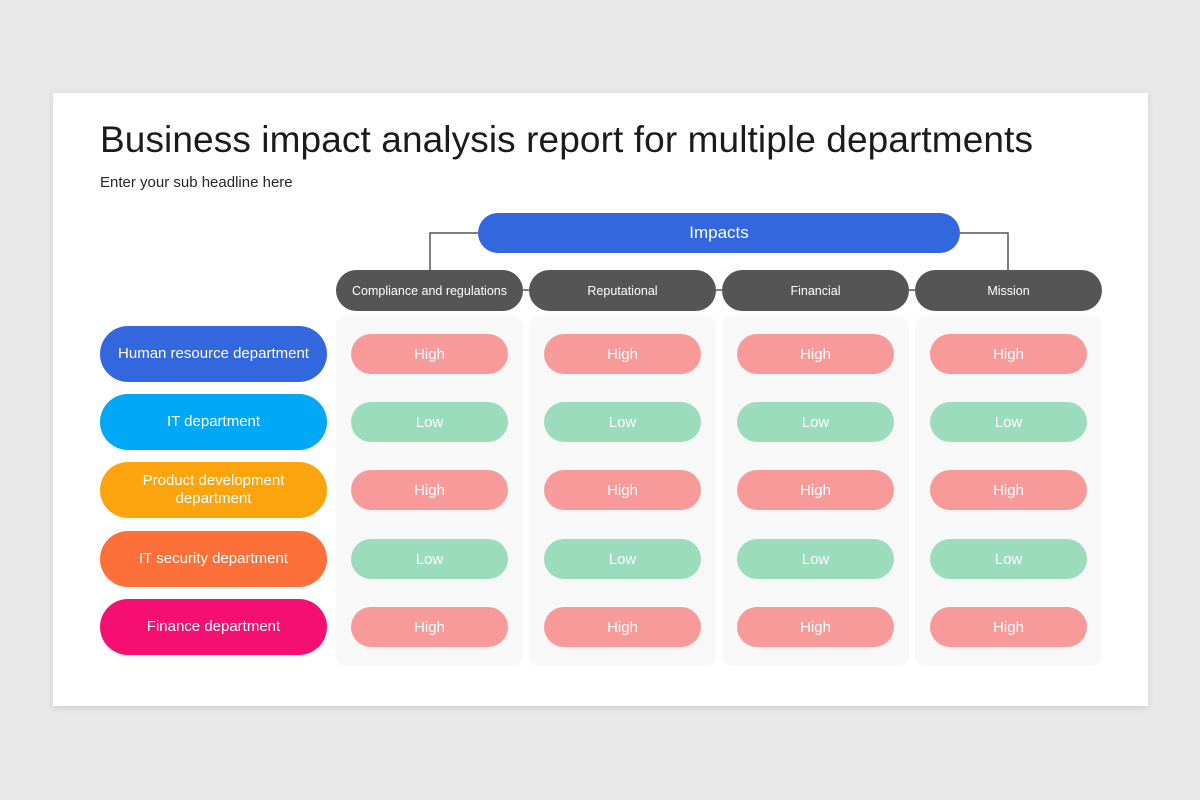 This screenshot has width=1200, height=800. What do you see at coordinates (984, 251) in the screenshot?
I see `connector-right` at bounding box center [984, 251].